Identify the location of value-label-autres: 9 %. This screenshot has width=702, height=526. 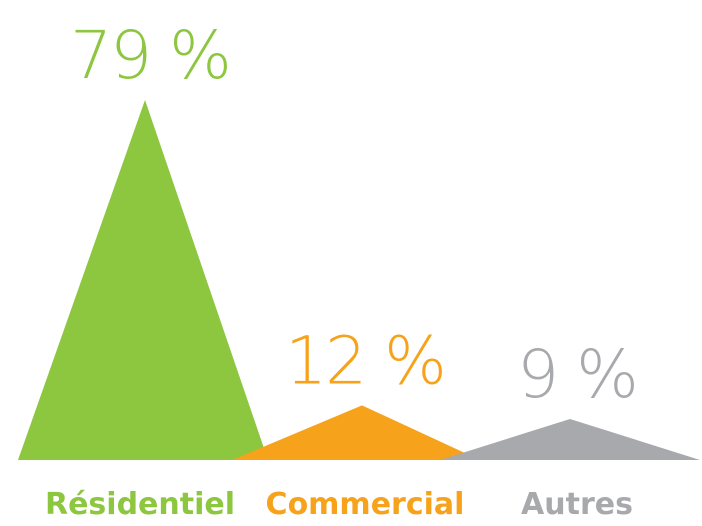
(577, 374).